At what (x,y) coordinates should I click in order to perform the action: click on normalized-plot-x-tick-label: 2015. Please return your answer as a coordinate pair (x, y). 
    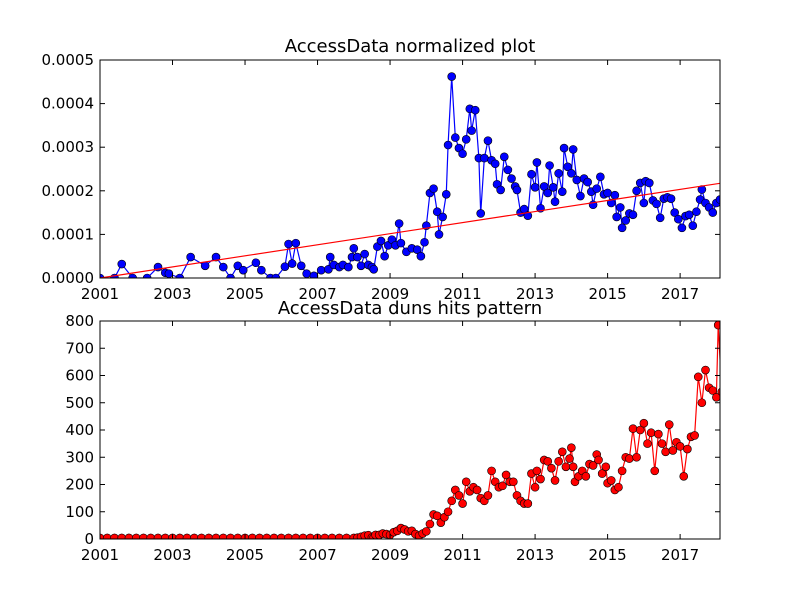
    Looking at the image, I should click on (608, 294).